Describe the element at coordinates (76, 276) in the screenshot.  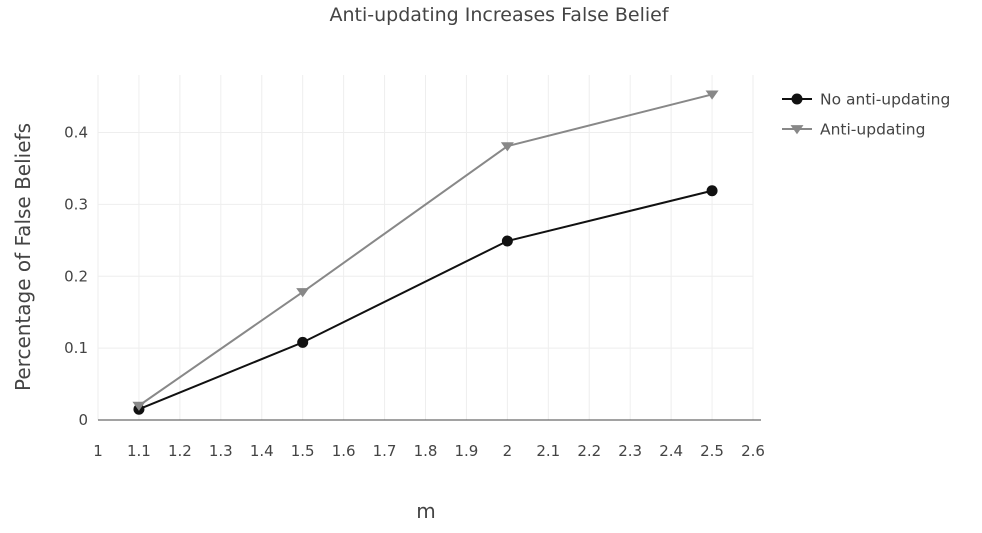
I see `y-tick-label: 0.2` at that location.